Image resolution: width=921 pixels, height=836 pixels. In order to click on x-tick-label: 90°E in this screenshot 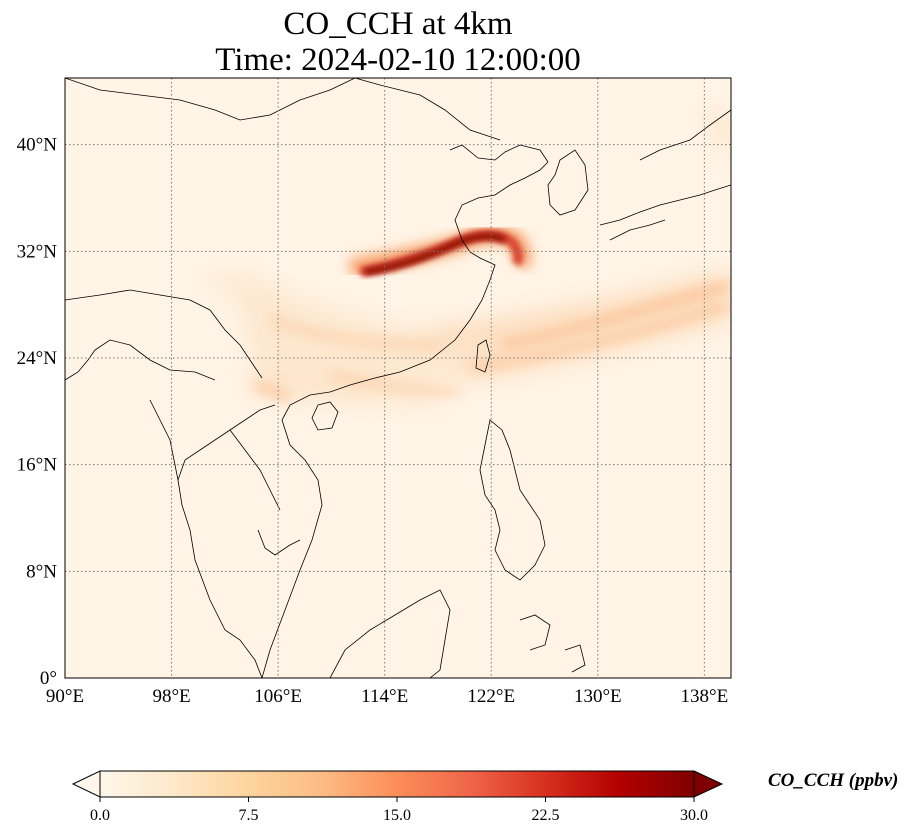, I will do `click(65, 696)`.